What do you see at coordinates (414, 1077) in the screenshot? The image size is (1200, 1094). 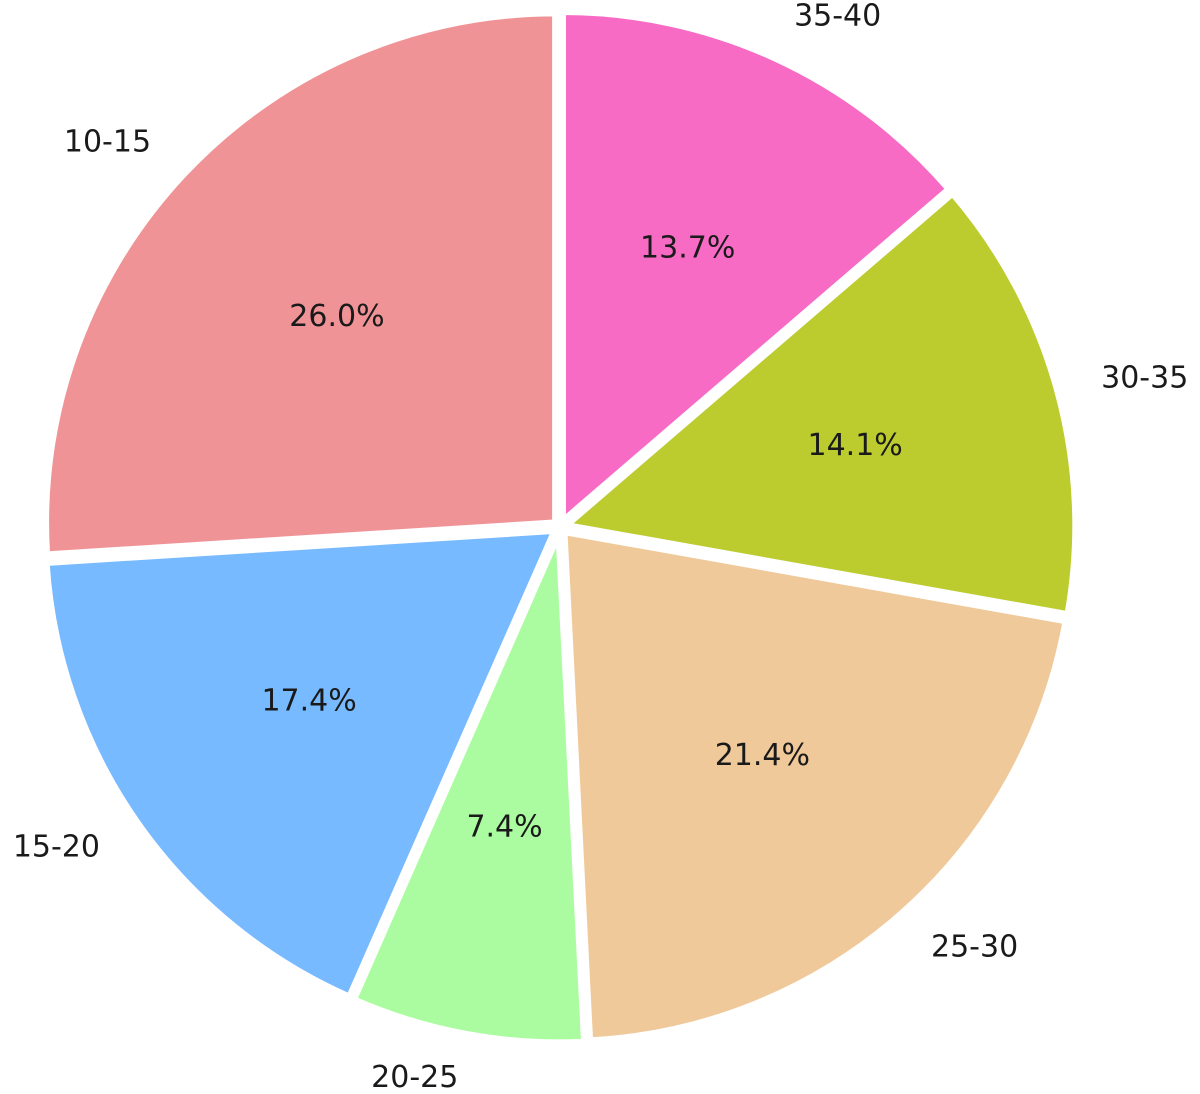 I see `category-label-20-25: 20-25` at bounding box center [414, 1077].